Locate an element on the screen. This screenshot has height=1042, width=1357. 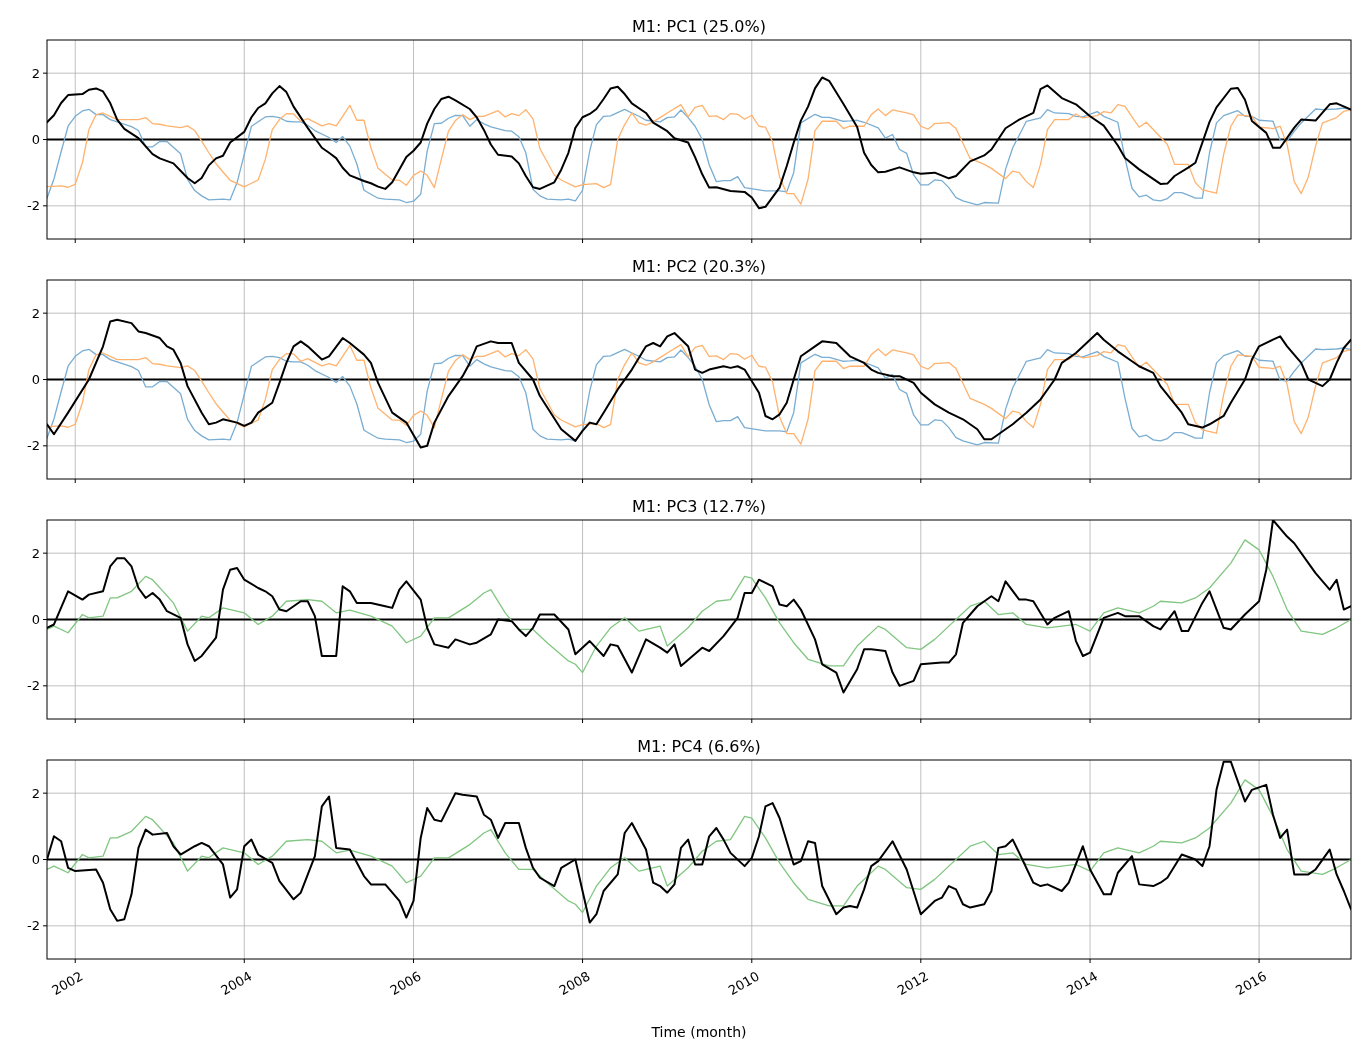
x-axis-title: Time (month) is located at coordinates (698, 1032).